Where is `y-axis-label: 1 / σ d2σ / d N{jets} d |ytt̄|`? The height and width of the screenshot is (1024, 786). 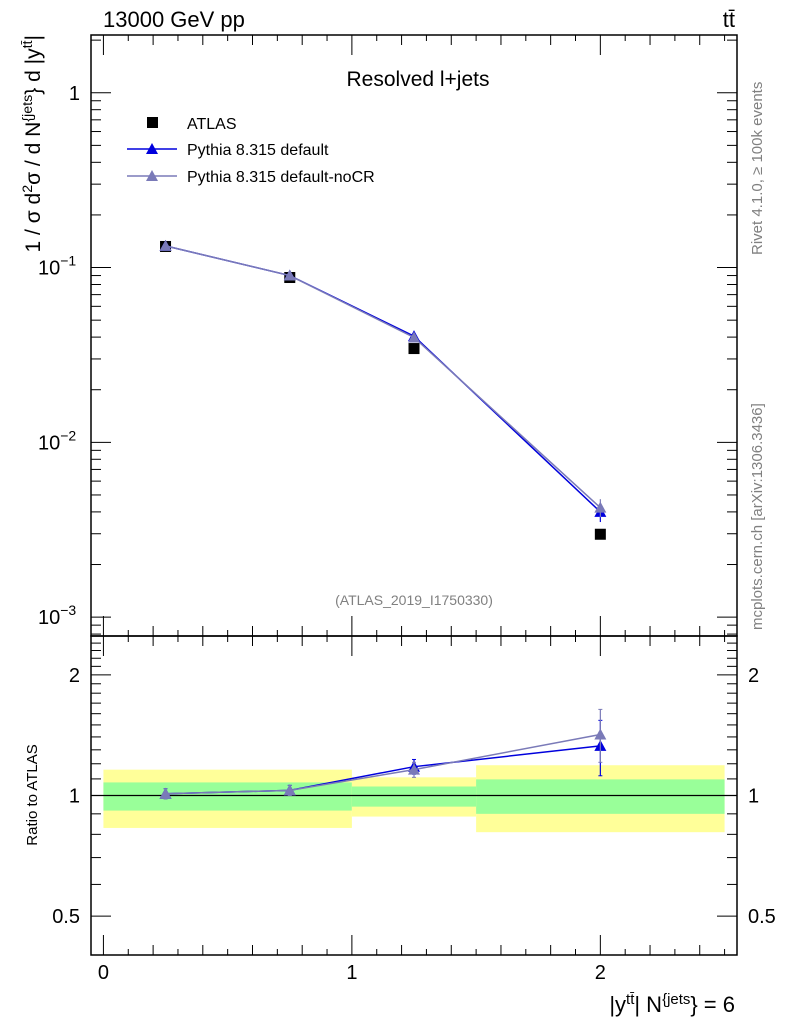 y-axis-label: 1 / σ d2σ / d N{jets} d |ytt̄| is located at coordinates (32, 143).